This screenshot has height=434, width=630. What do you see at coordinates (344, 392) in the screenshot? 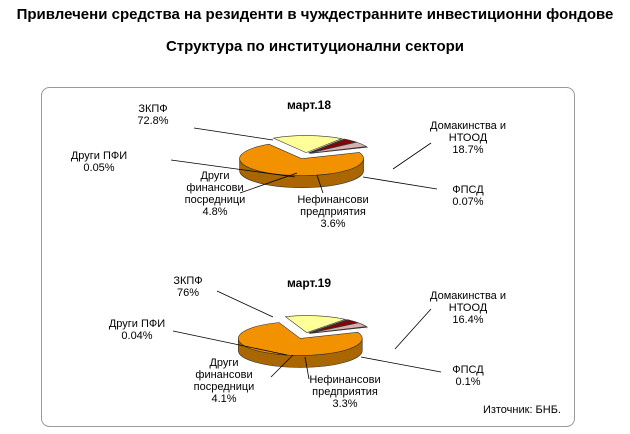
I see `slice-label-нефинансови-предприятия: Нефинансови предприятия 3.3%` at bounding box center [344, 392].